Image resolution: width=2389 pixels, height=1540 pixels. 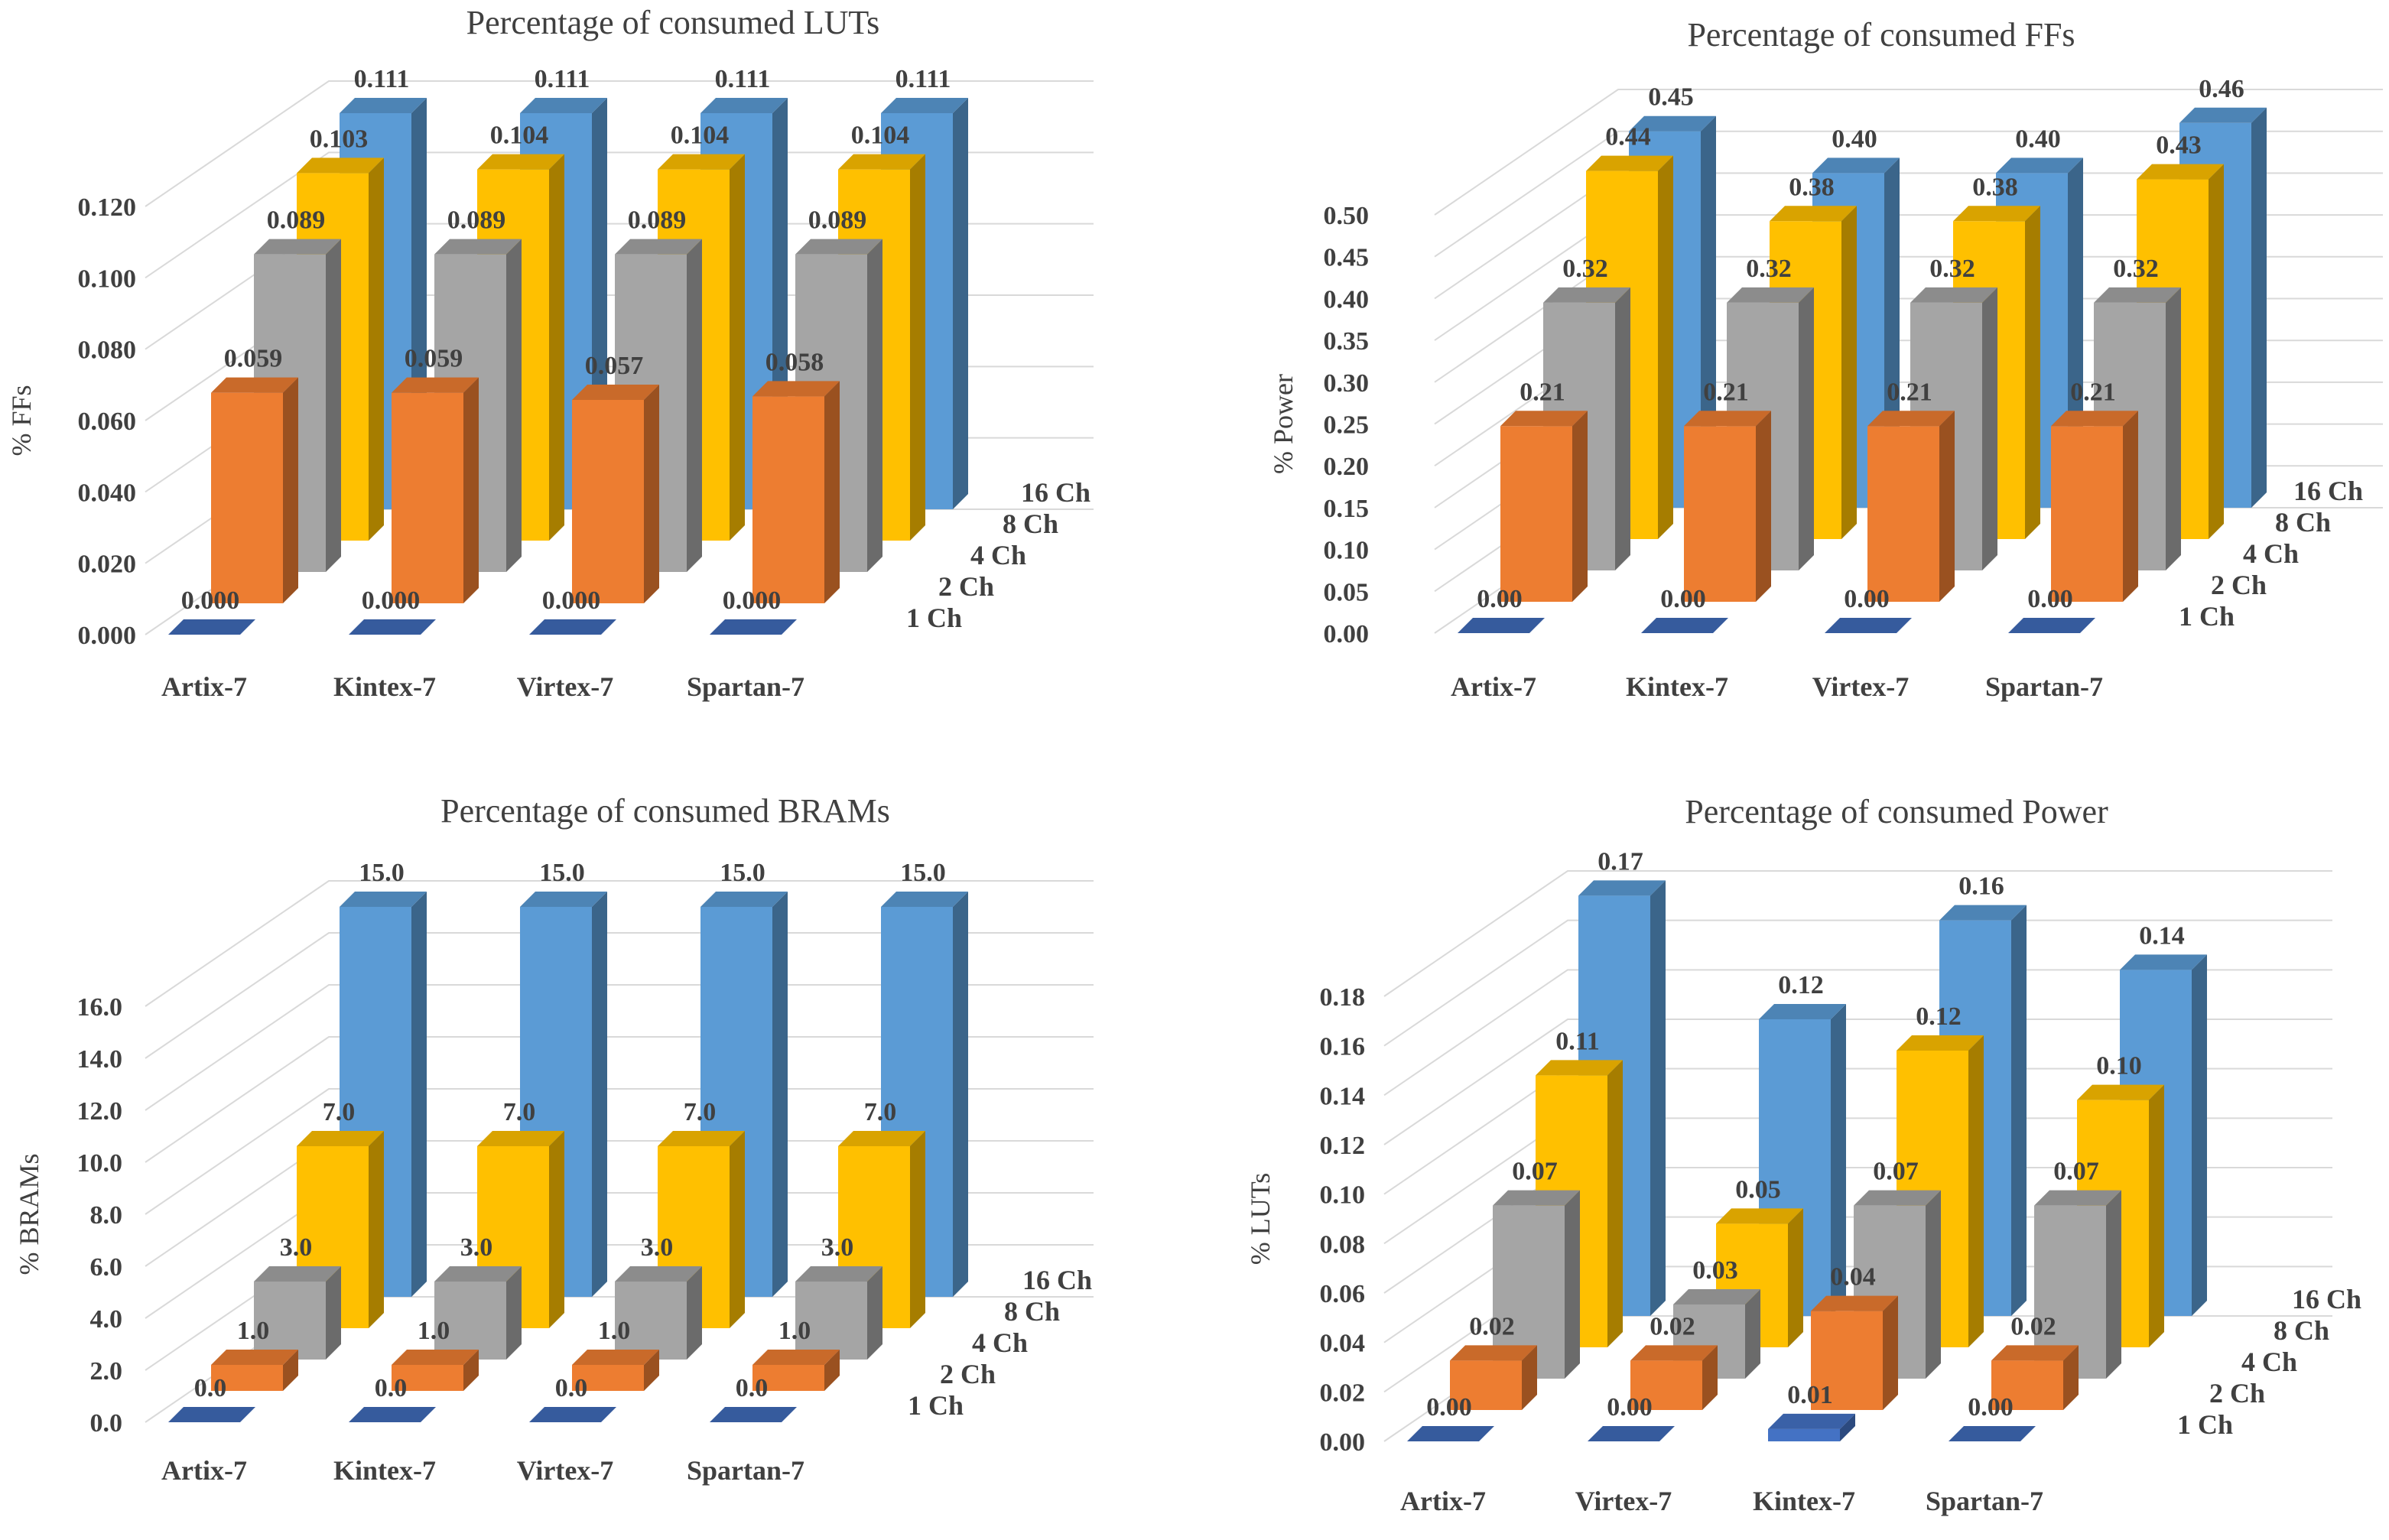 I want to click on series-depth-label: 4 Ch, so click(x=1000, y=1342).